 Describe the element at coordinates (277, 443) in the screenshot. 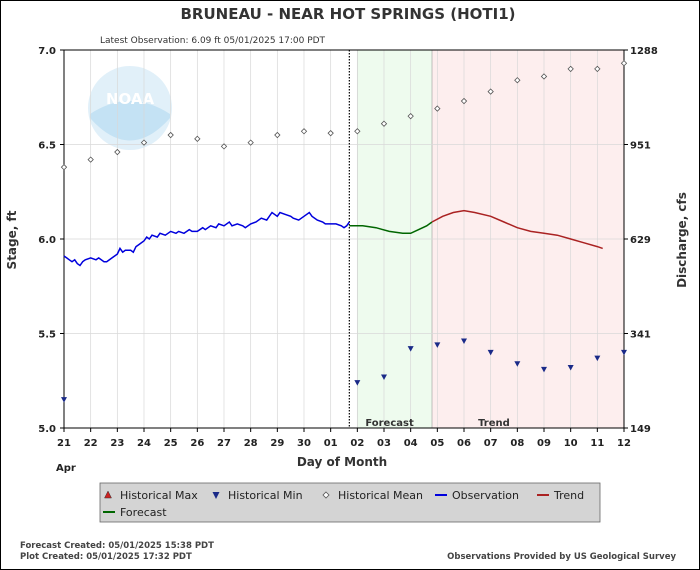

I see `x-tick-label: 29` at that location.